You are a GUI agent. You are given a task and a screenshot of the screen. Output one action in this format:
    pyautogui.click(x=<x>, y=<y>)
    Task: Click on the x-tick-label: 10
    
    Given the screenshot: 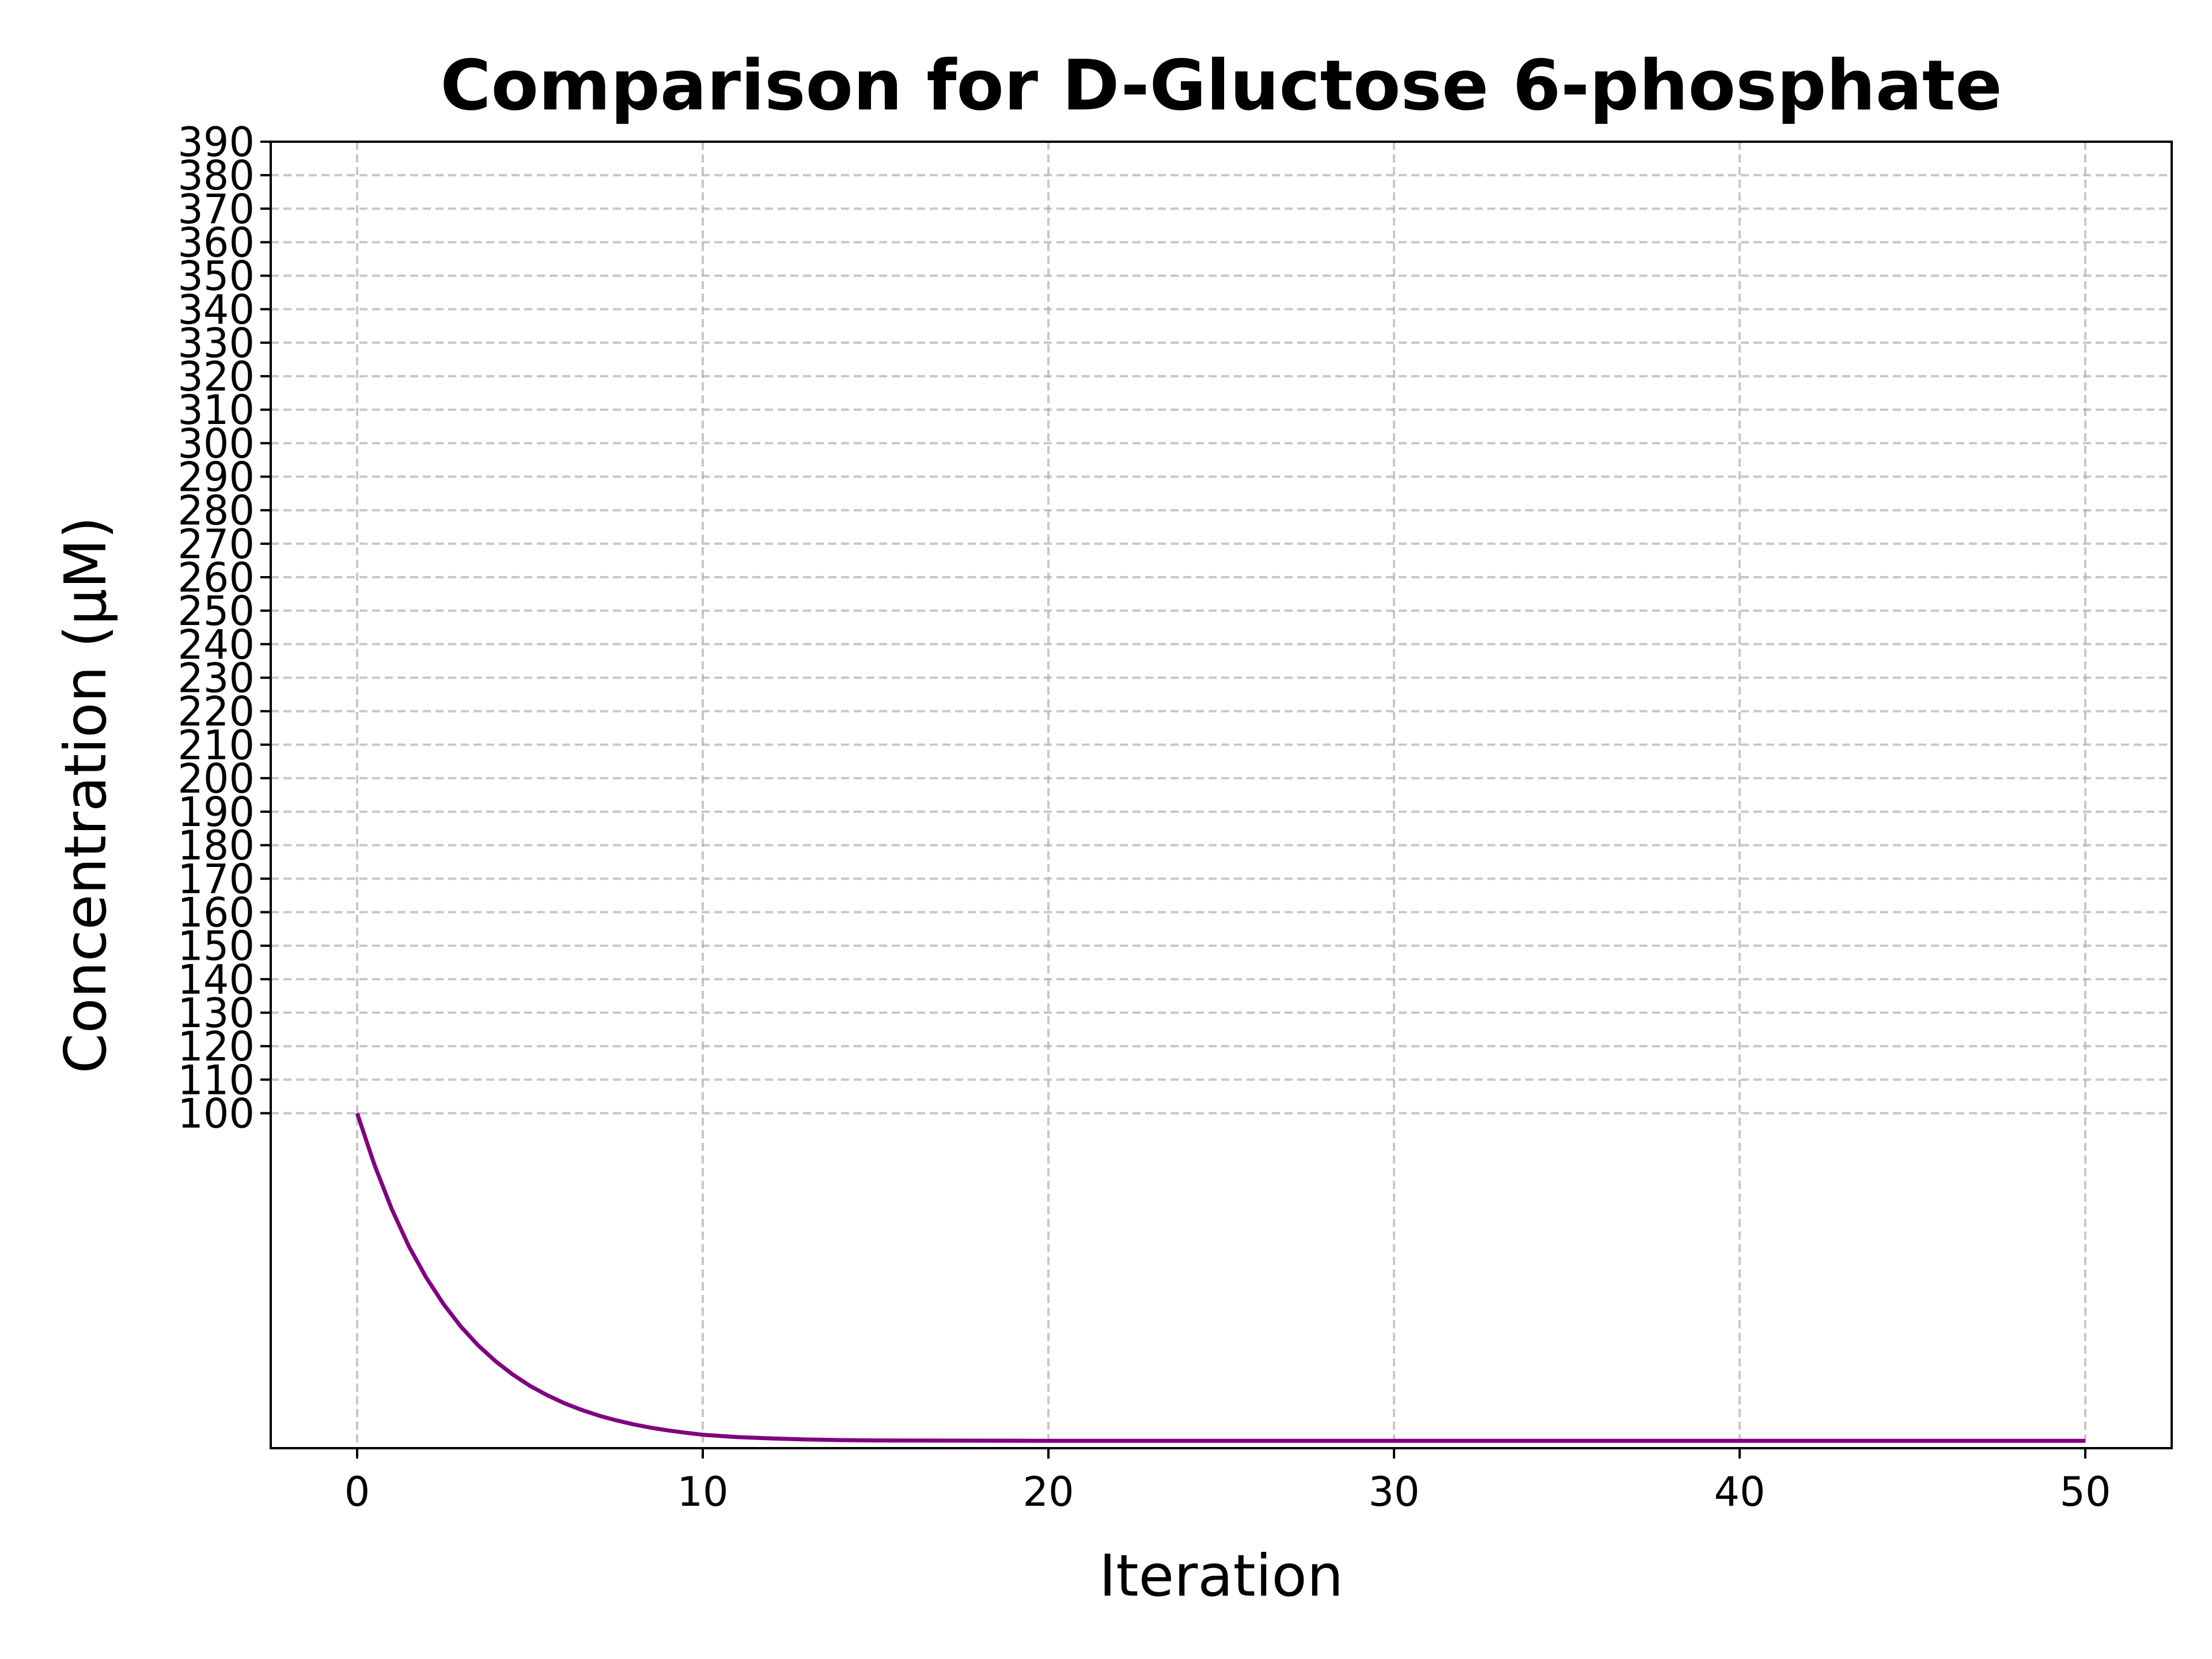 What is the action you would take?
    pyautogui.click(x=702, y=1492)
    